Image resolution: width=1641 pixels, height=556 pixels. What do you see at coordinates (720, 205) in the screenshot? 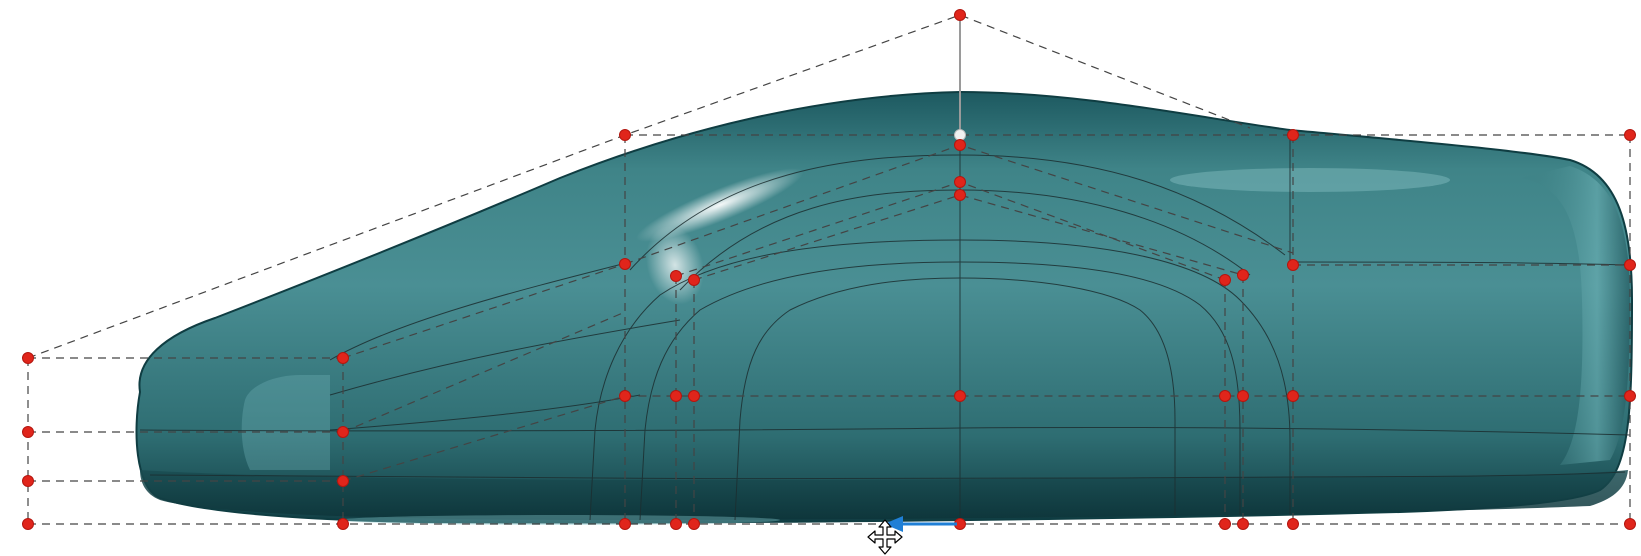
I see `specular-highlight` at bounding box center [720, 205].